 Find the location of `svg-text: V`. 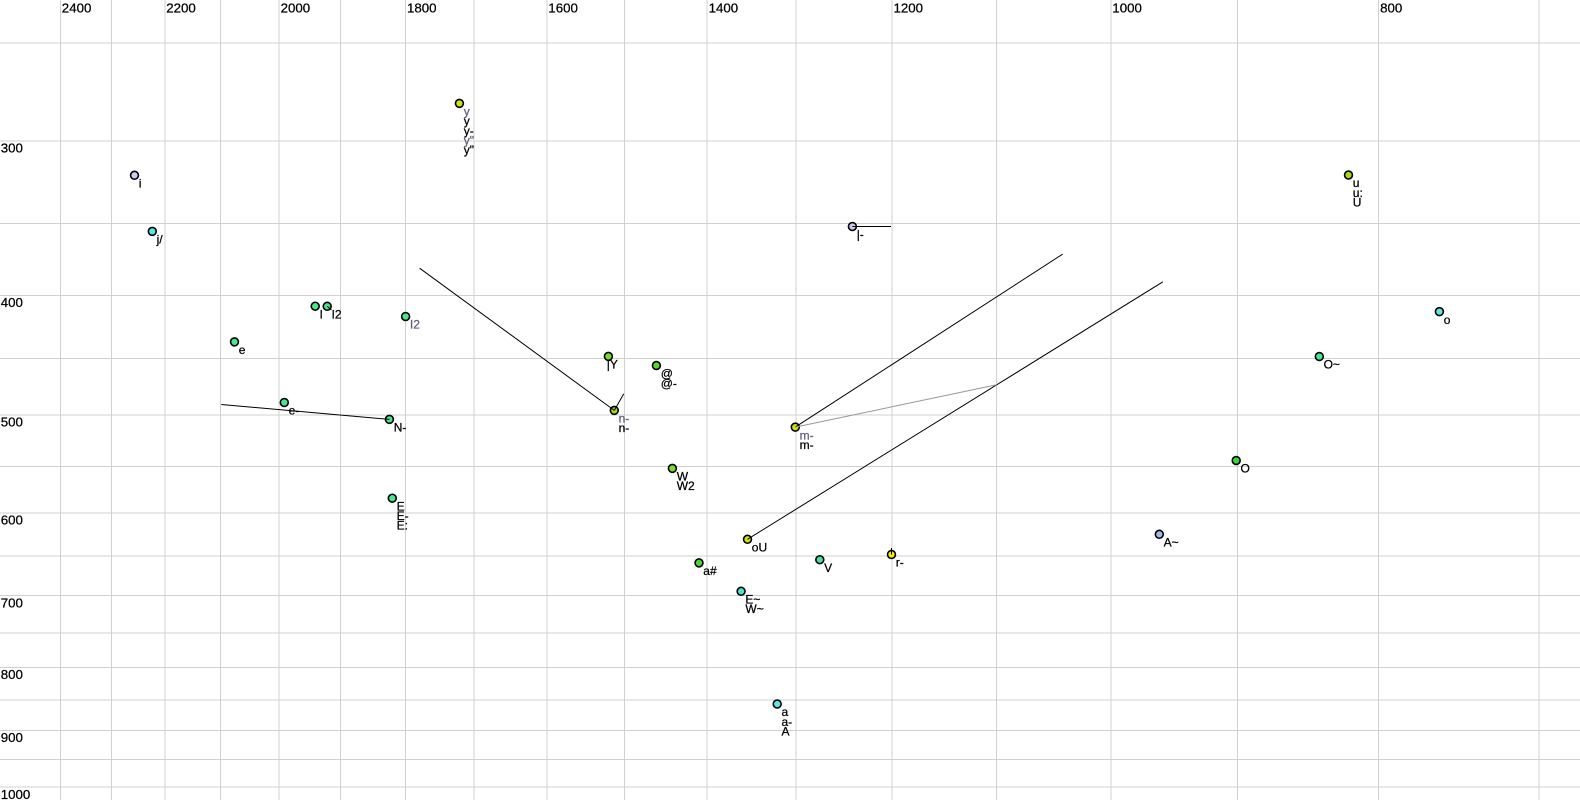

svg-text: V is located at coordinates (828, 568).